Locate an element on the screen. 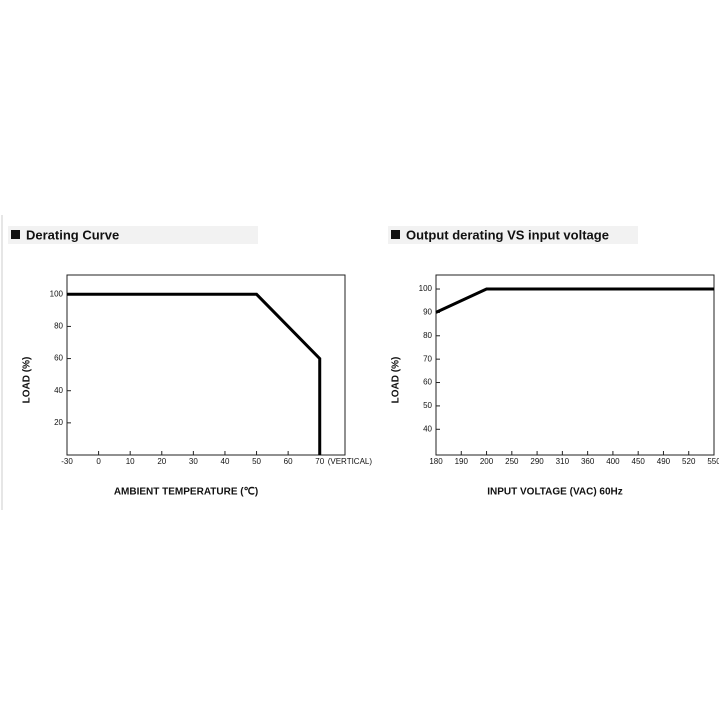 This screenshot has height=719, width=719. x-tick-label: 290 is located at coordinates (537, 461).